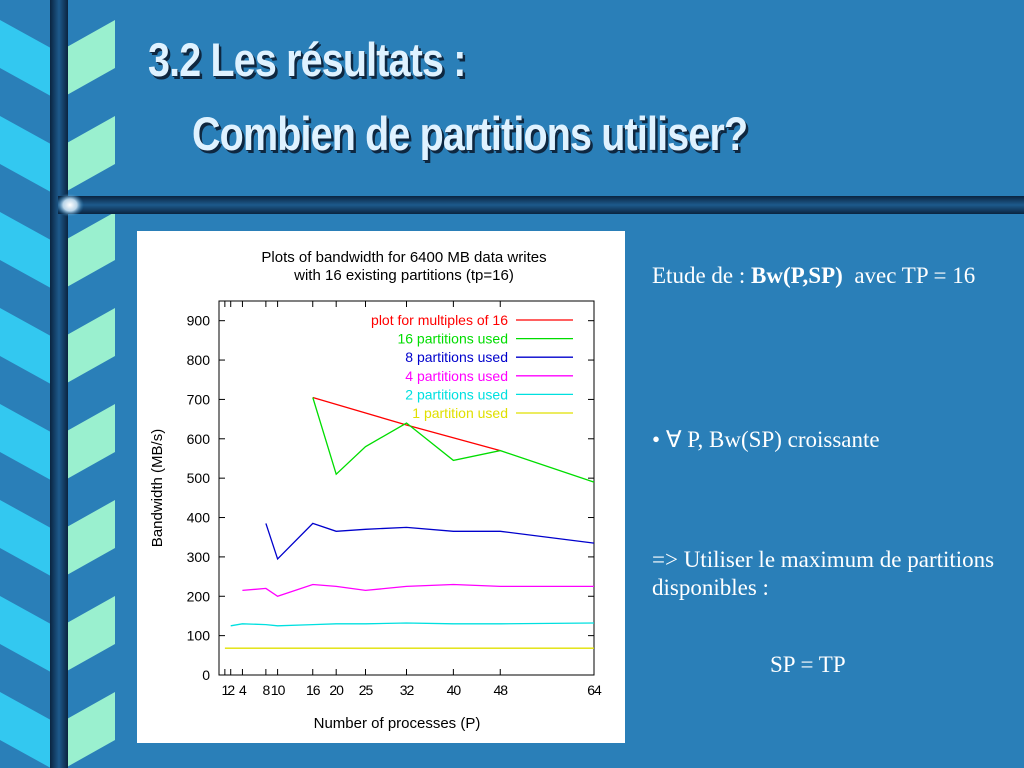 The width and height of the screenshot is (1024, 768). I want to click on legend-label: 1 partition used, so click(460, 413).